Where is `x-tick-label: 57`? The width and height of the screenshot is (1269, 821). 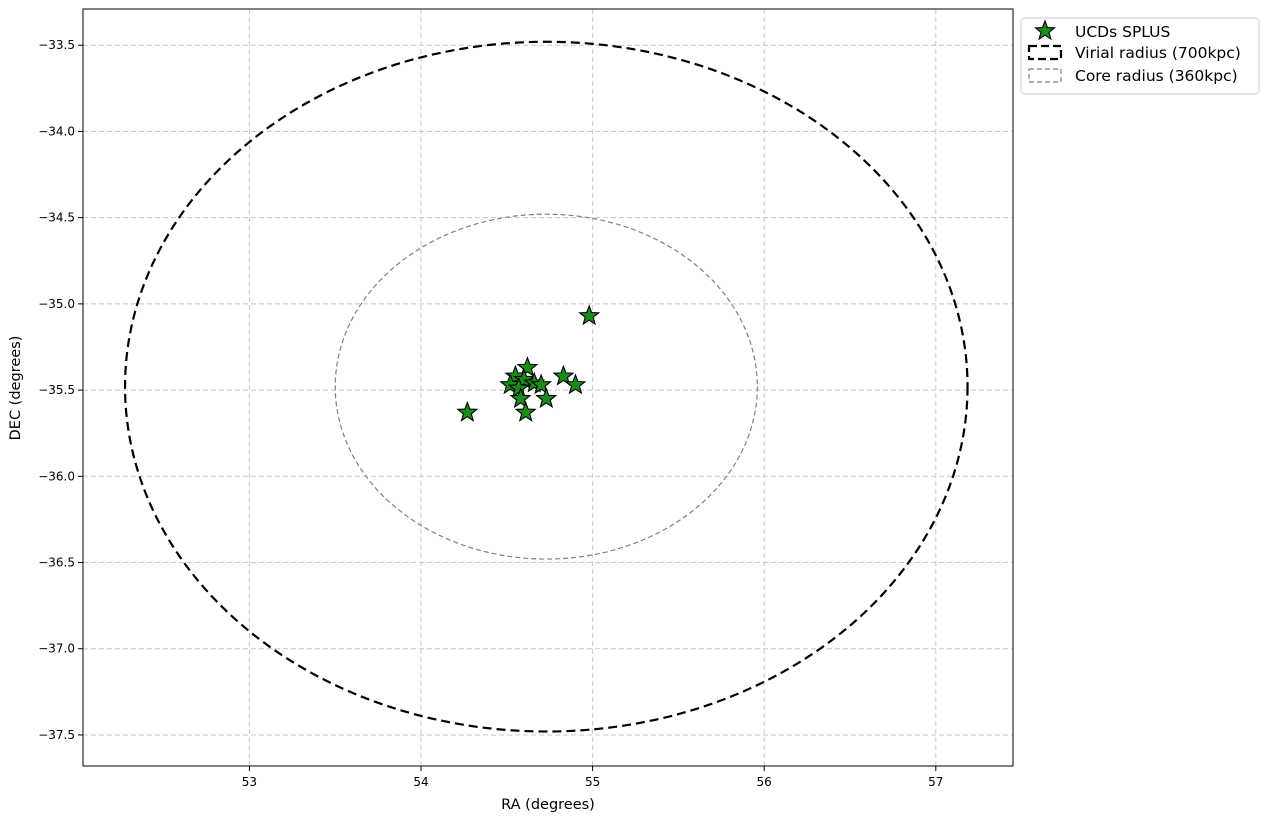 x-tick-label: 57 is located at coordinates (935, 782).